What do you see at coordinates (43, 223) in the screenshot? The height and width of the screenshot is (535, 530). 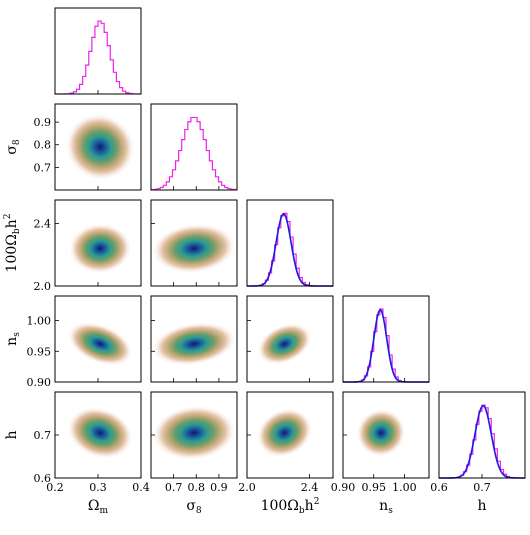 I see `y-tick-label: 2.4` at bounding box center [43, 223].